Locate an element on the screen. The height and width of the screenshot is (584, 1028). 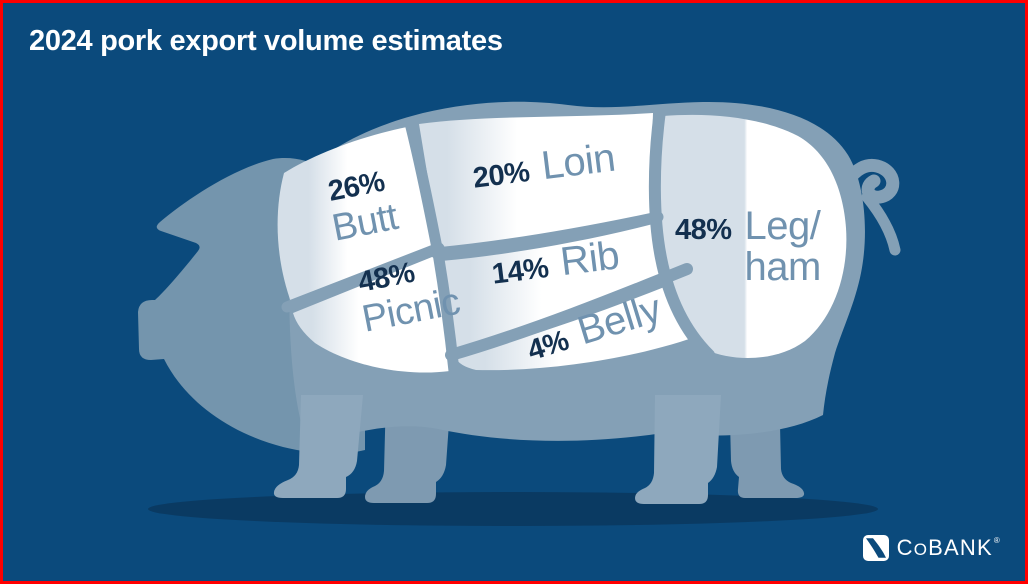
cut-region-belly is located at coordinates (579, 324).